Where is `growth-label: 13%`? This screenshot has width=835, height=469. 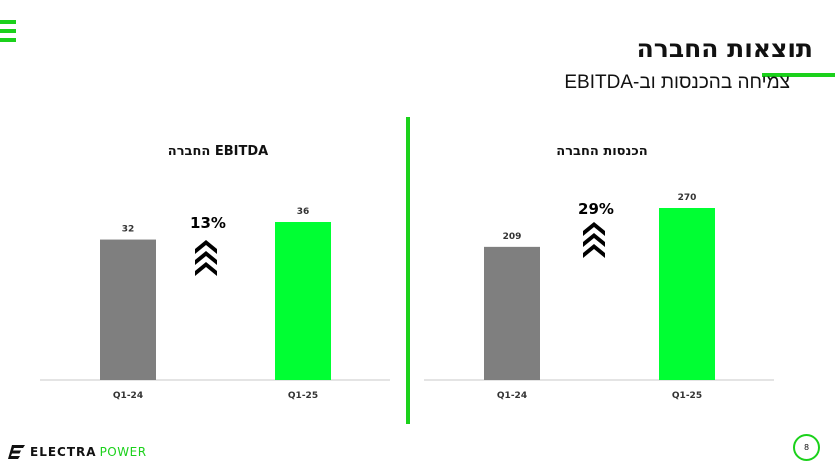
growth-label: 13% is located at coordinates (208, 223).